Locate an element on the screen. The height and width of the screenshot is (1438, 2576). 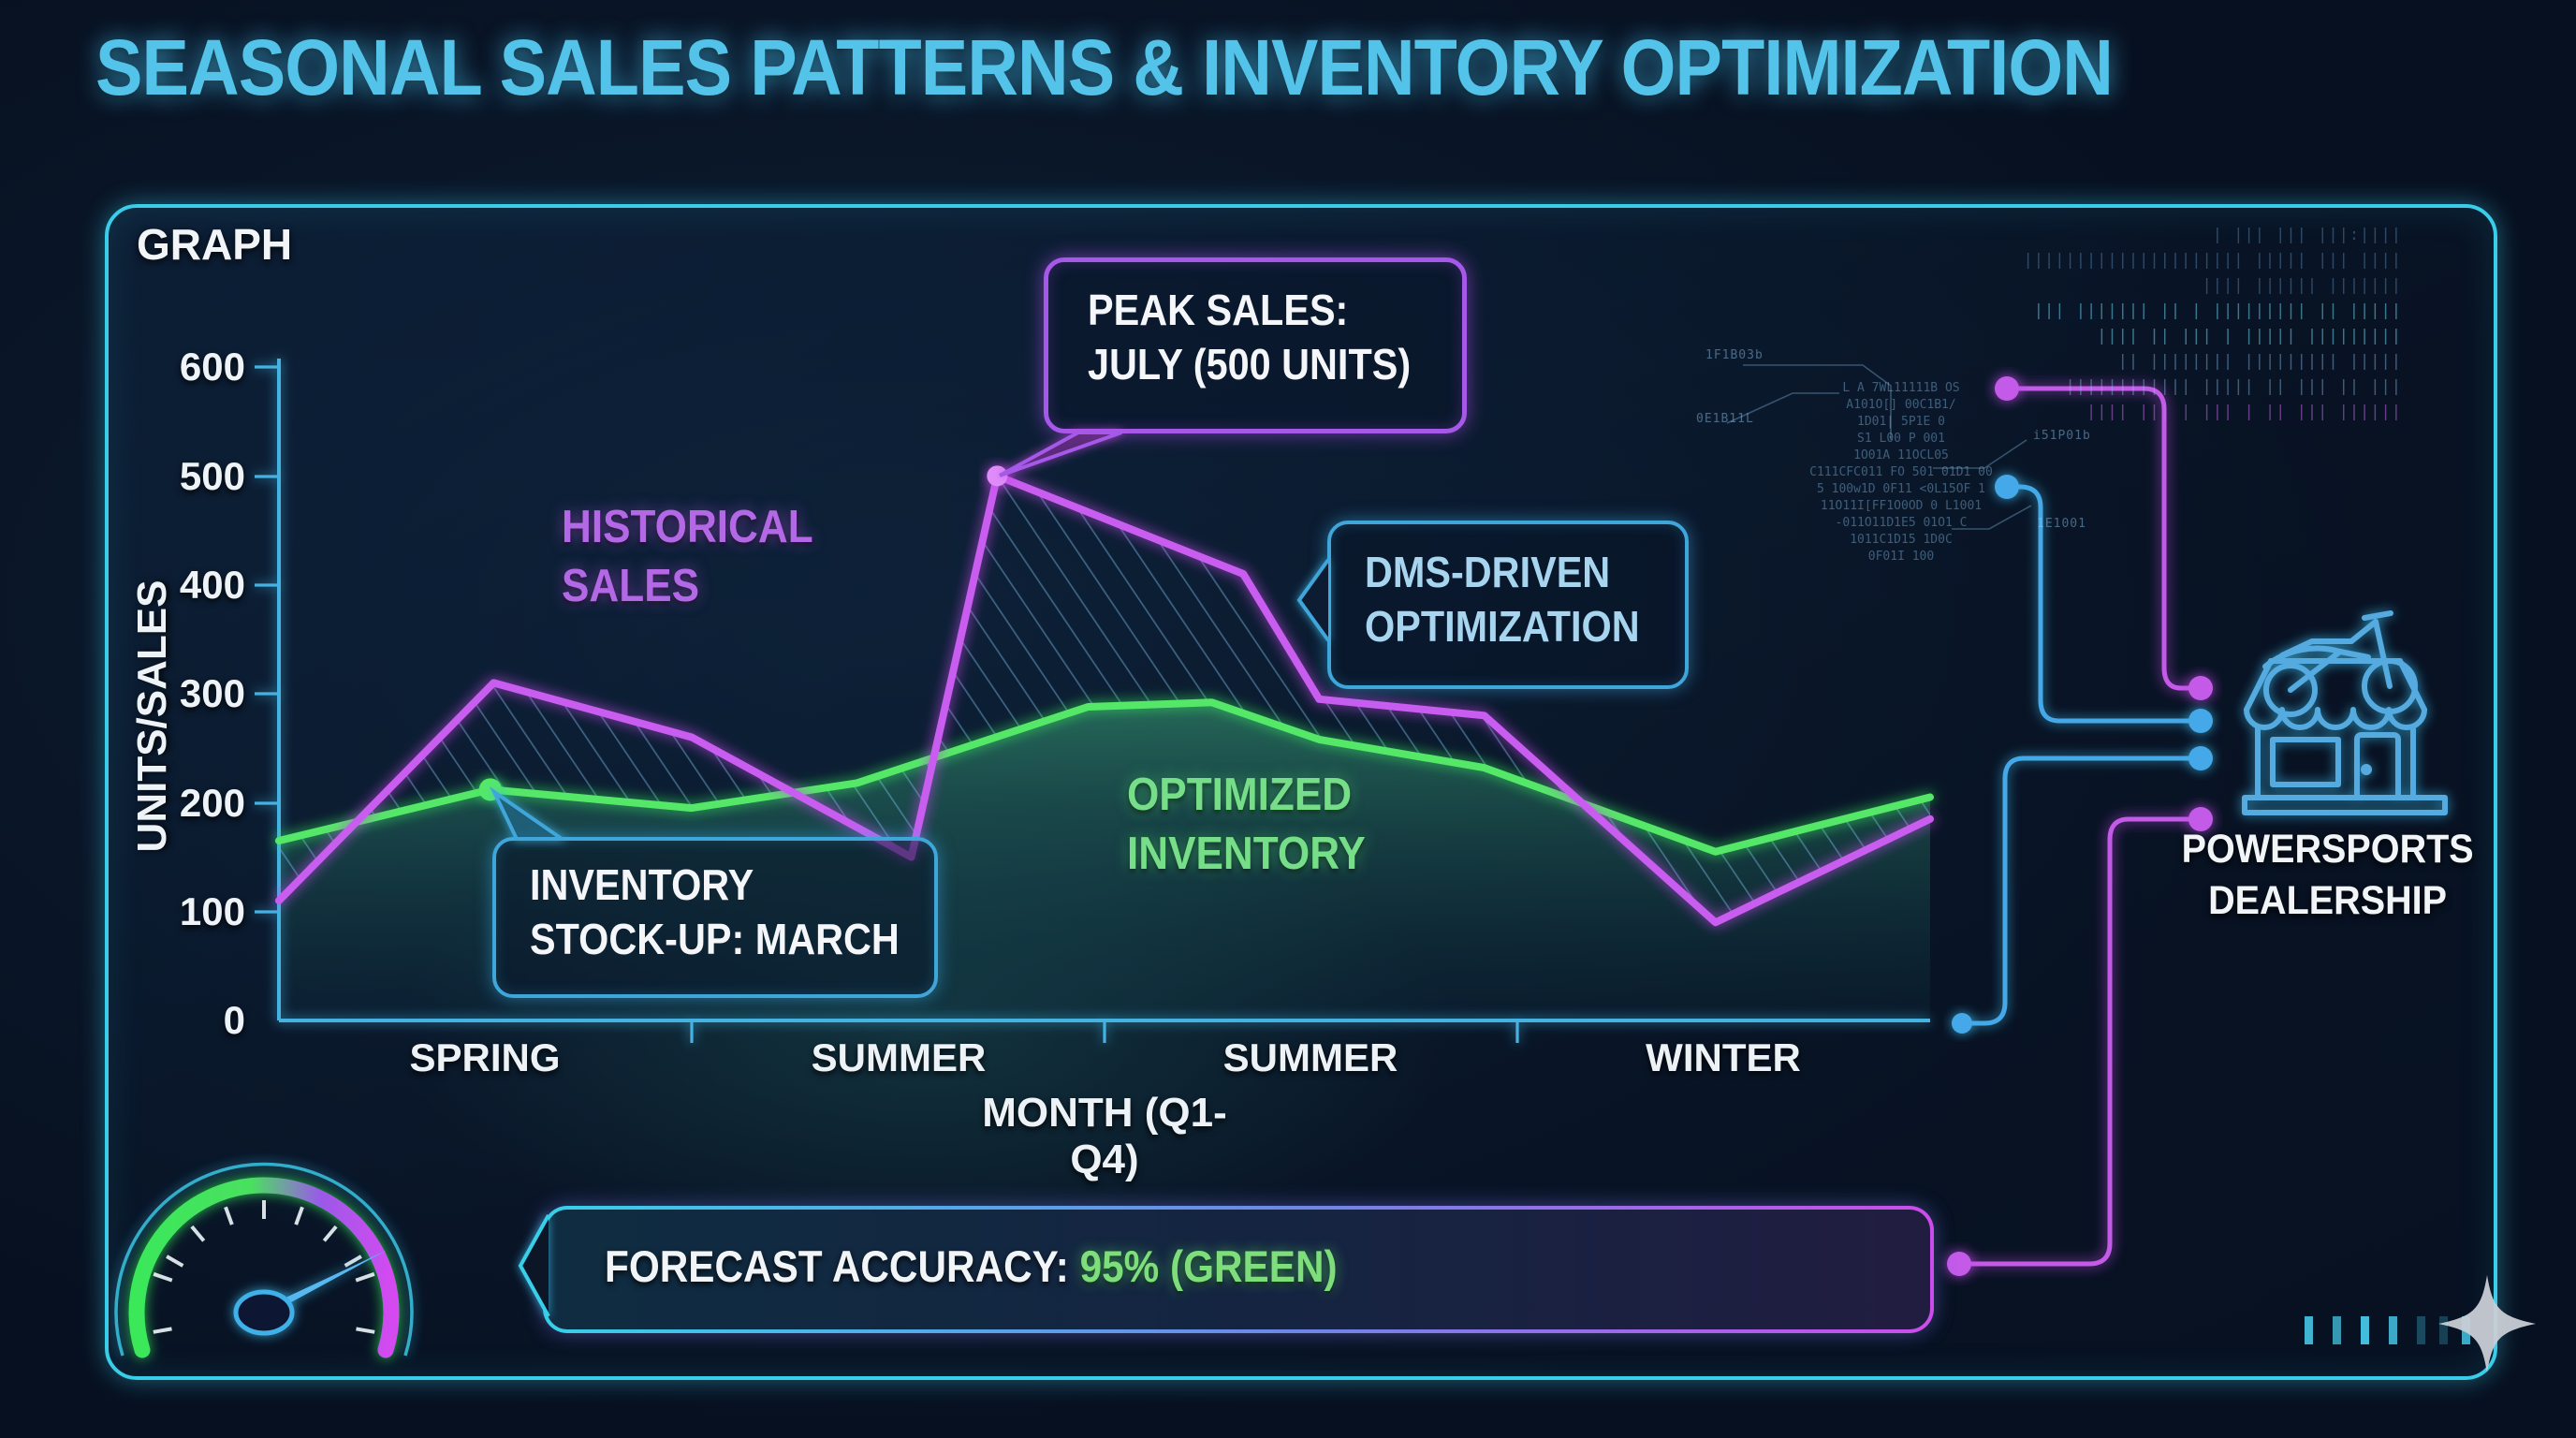
y-tick-0: 0 is located at coordinates (234, 1020).